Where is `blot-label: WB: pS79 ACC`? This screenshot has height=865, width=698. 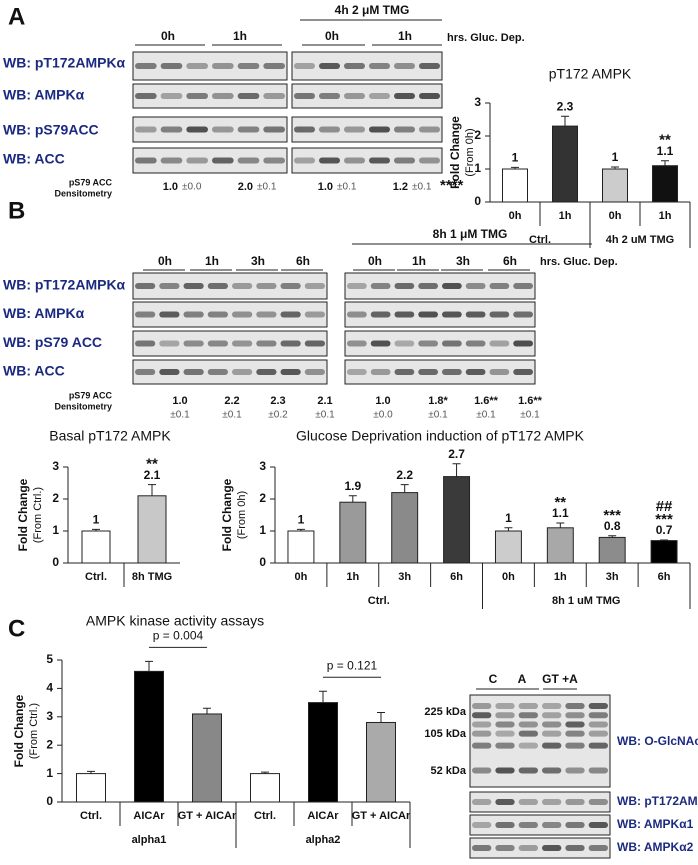
blot-label: WB: pS79 ACC is located at coordinates (52, 342).